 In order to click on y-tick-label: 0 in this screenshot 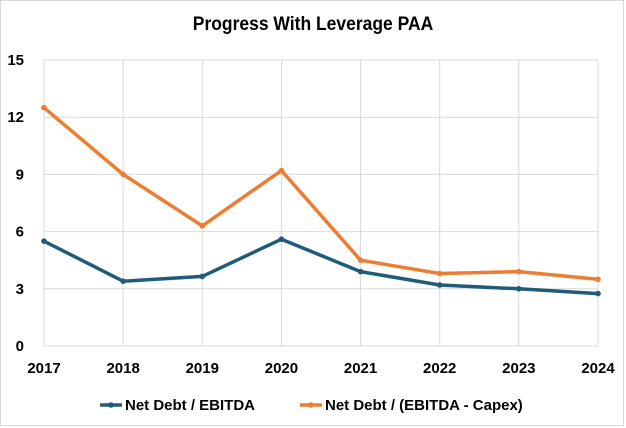, I will do `click(20, 346)`.